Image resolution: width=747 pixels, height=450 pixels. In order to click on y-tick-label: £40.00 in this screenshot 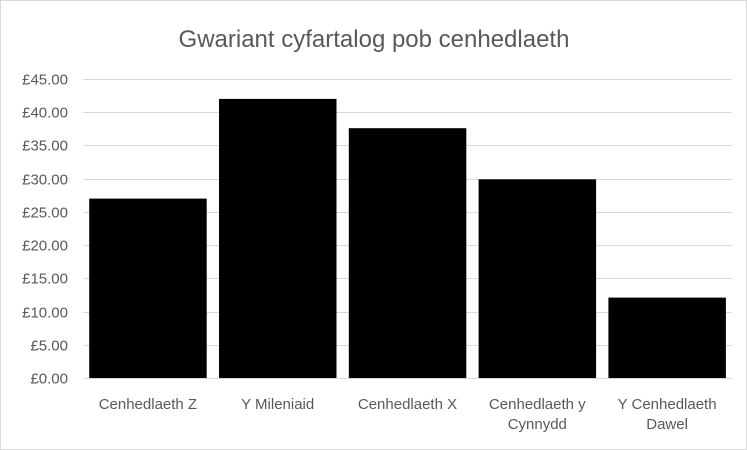, I will do `click(45, 113)`.